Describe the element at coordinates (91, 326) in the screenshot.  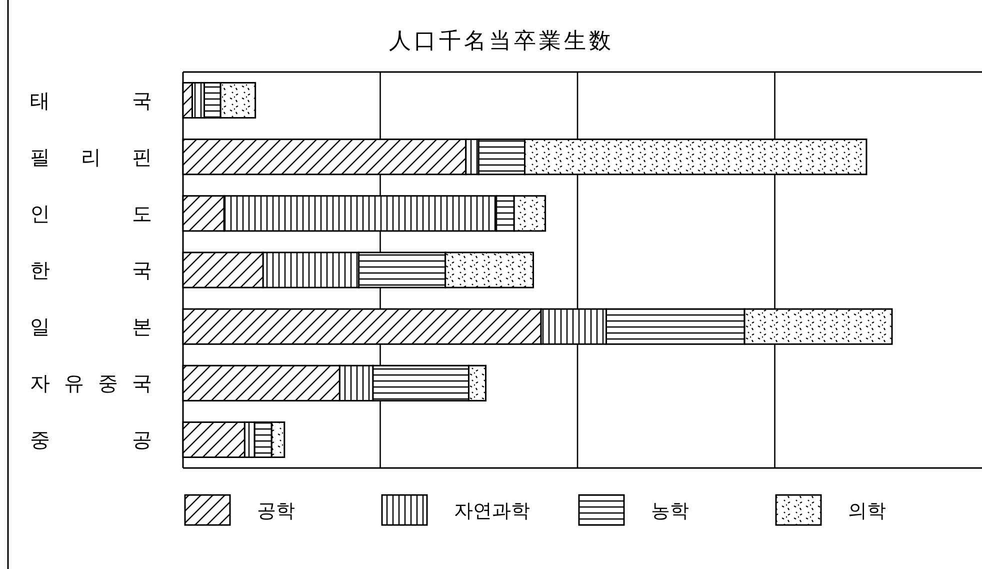
I see `y-tick-label: 일본` at that location.